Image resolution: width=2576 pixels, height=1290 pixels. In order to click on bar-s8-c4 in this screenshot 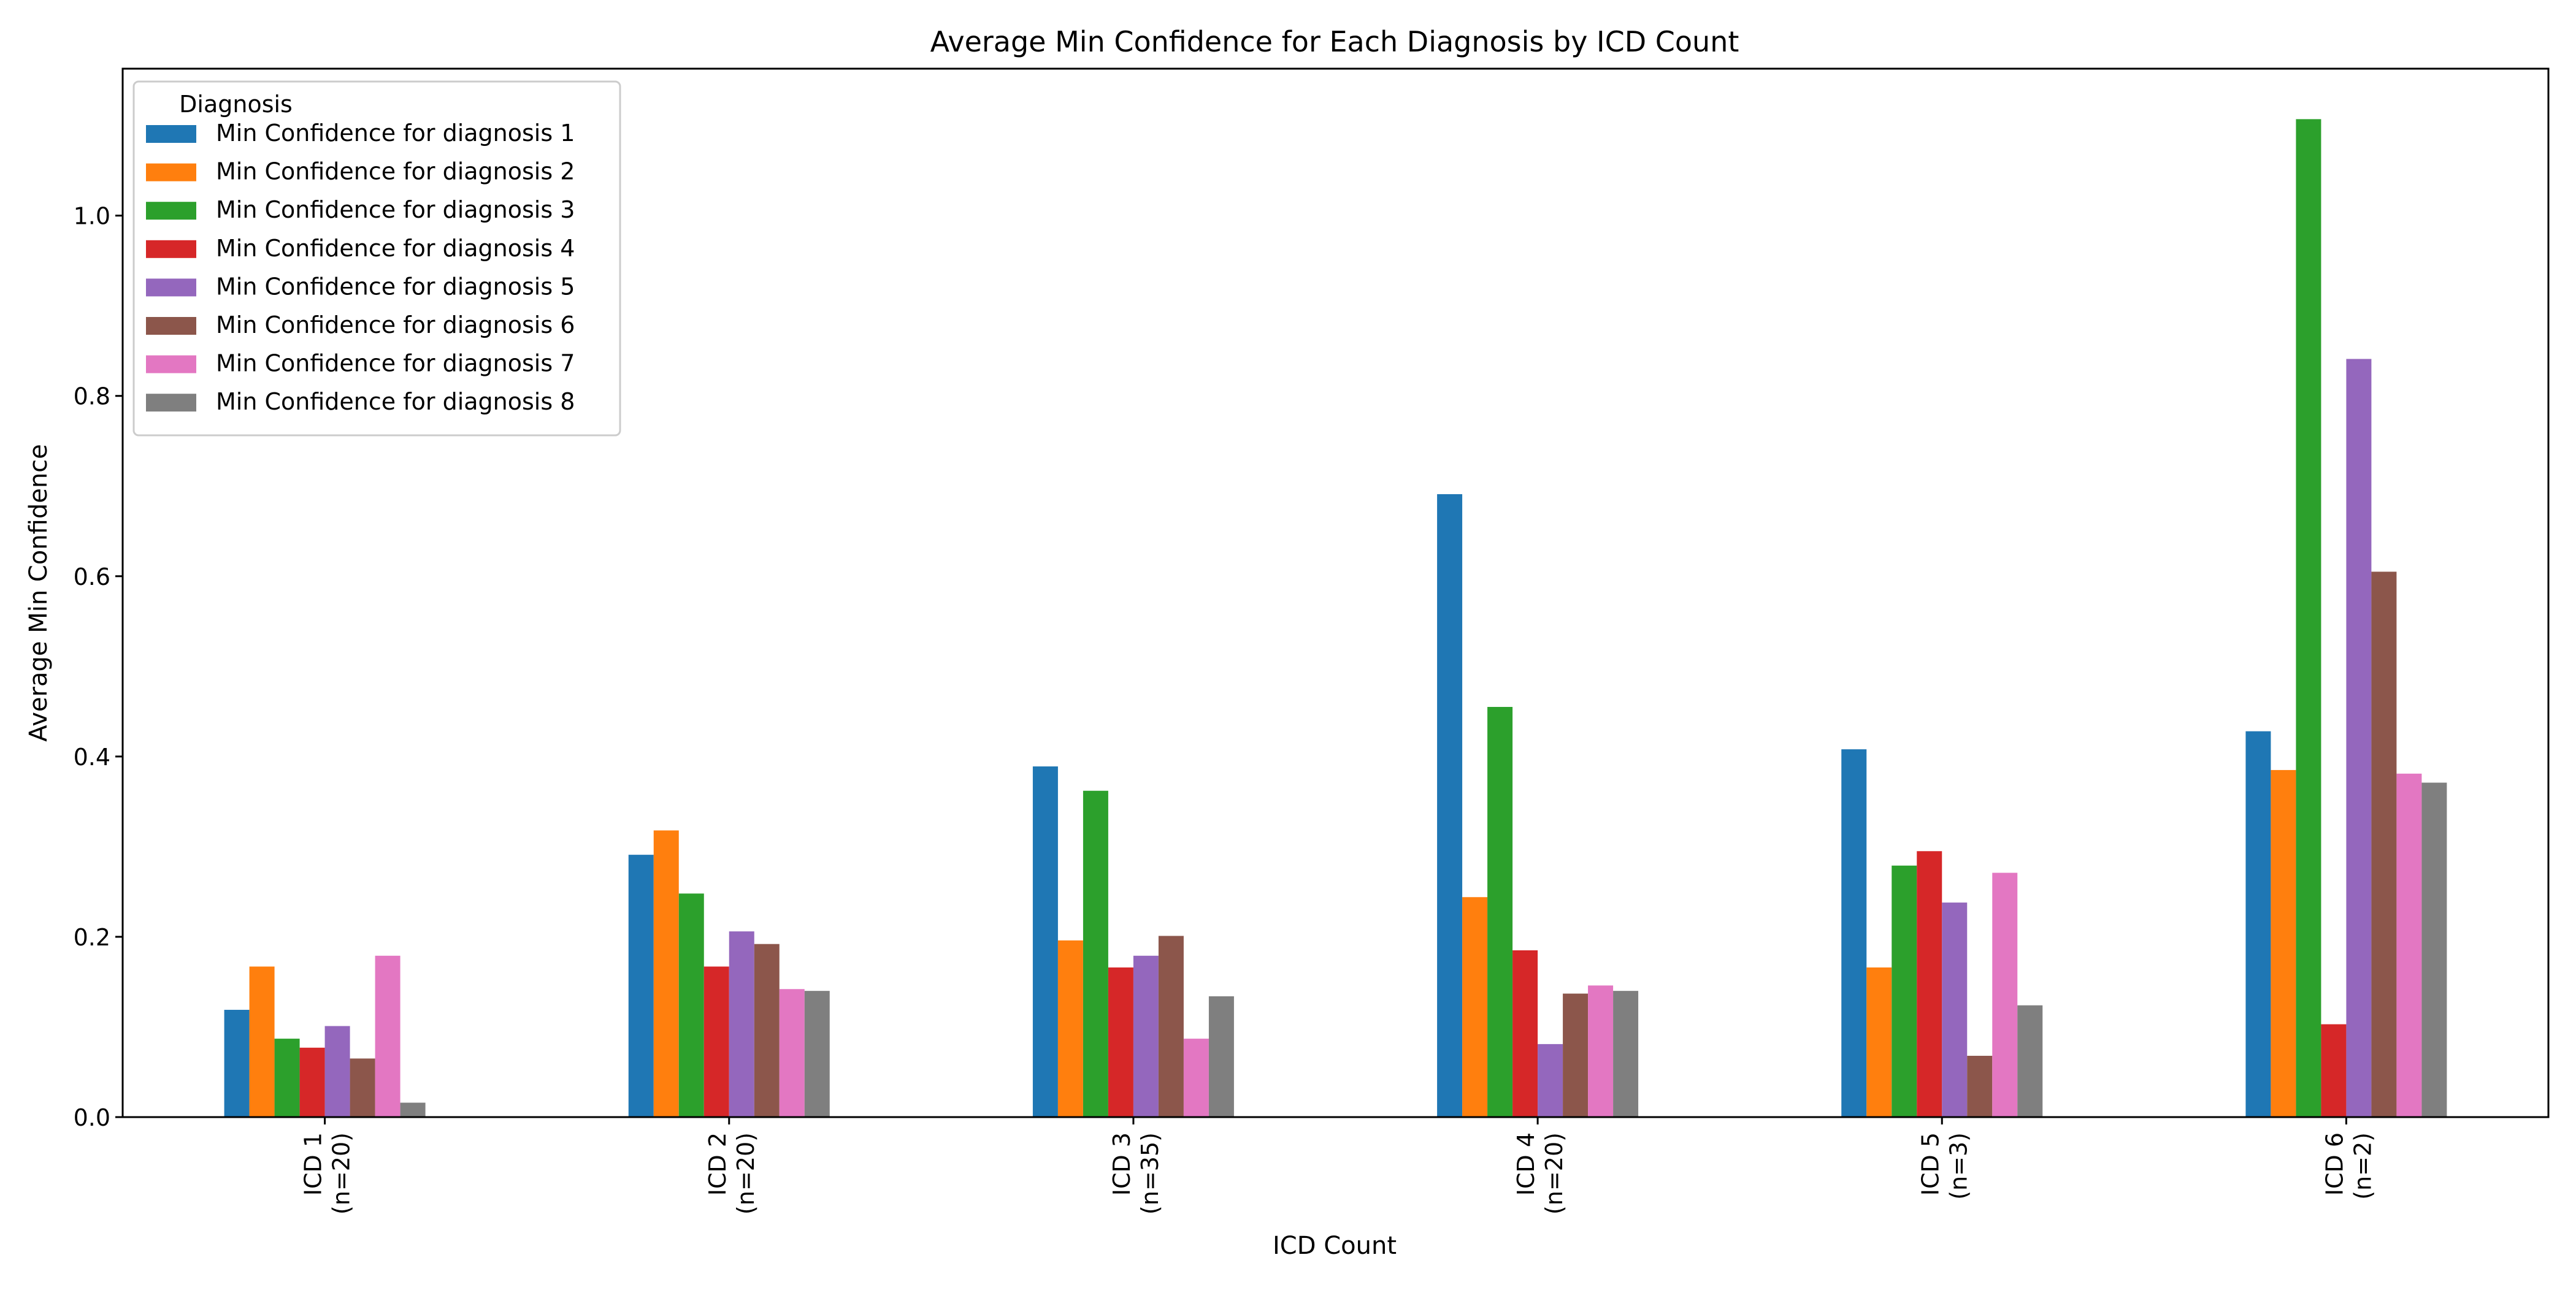, I will do `click(1626, 1054)`.